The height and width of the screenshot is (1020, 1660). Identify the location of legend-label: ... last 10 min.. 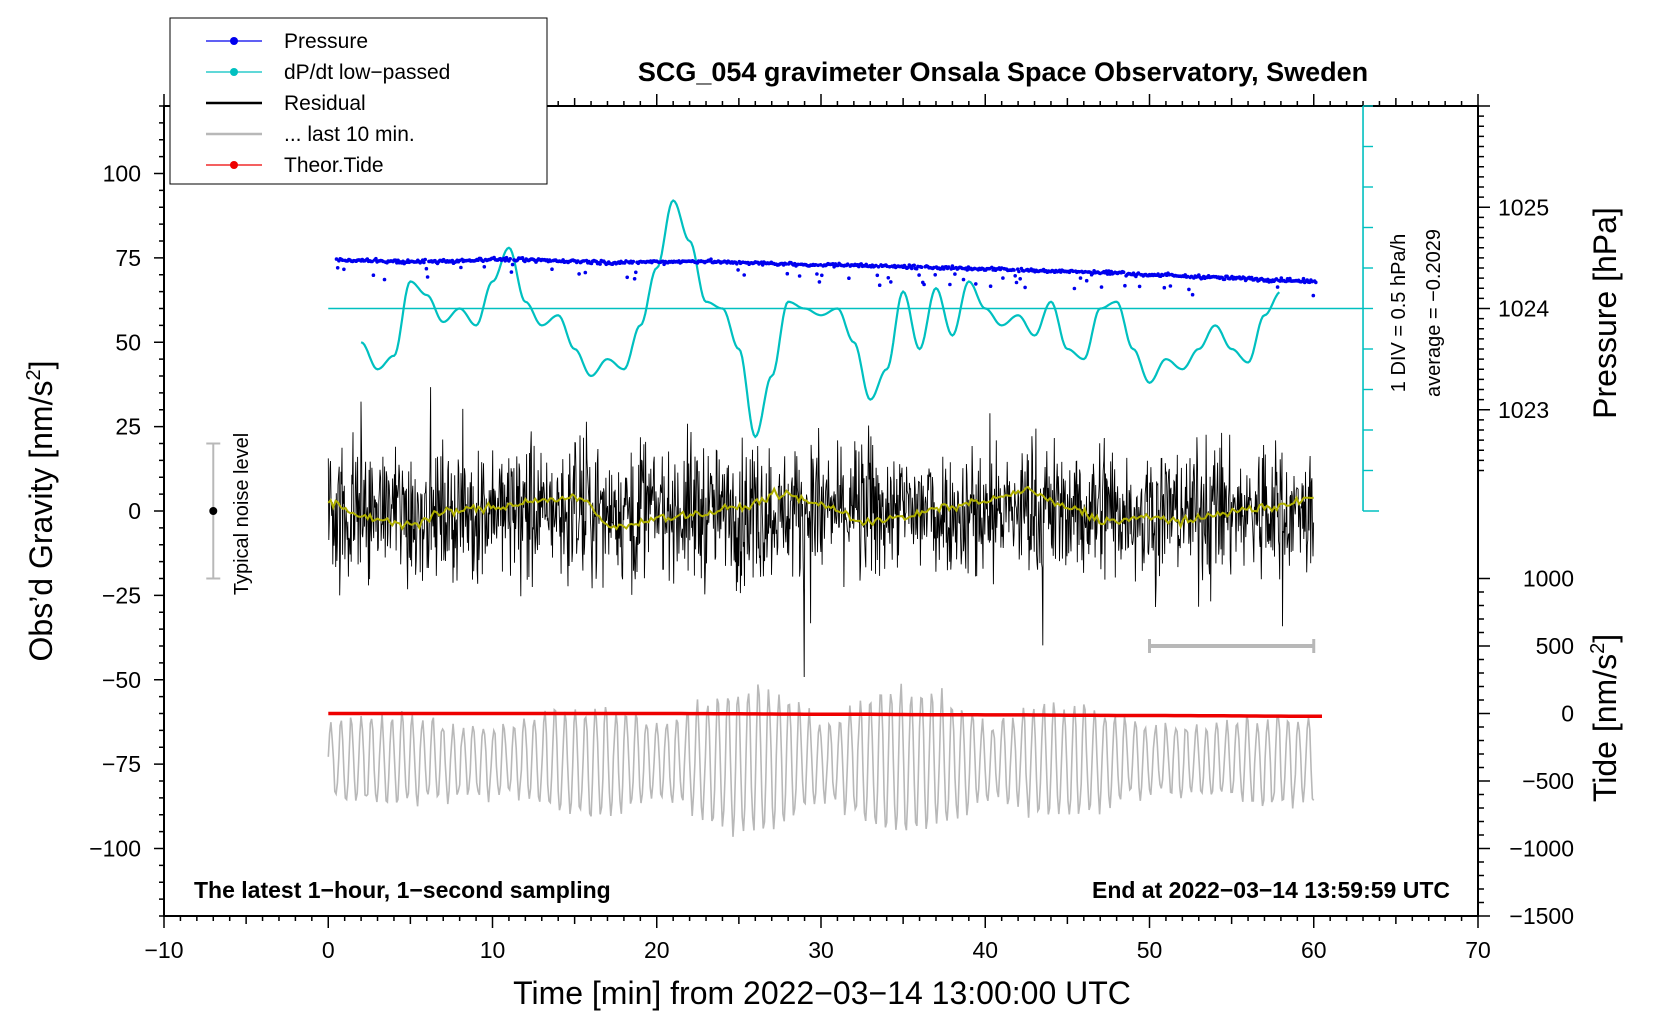
(349, 134).